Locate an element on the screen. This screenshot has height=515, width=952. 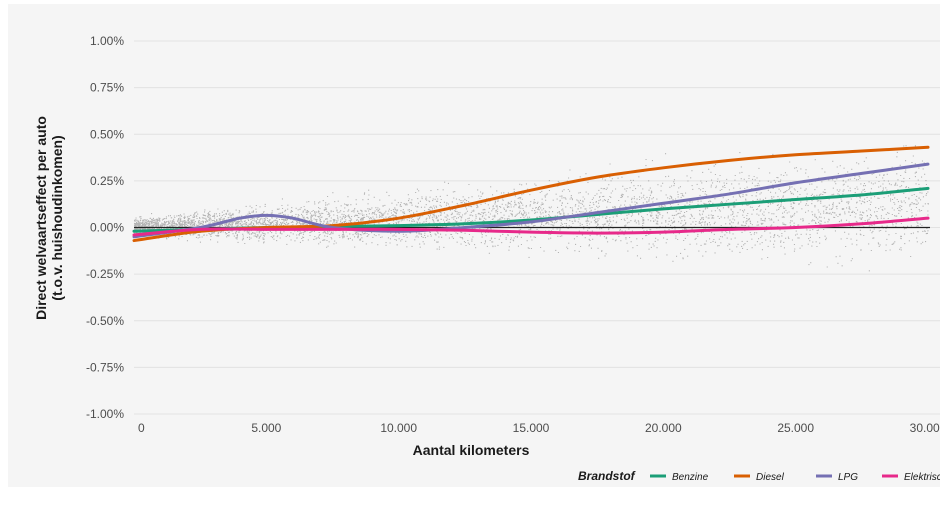
legend-label-elektrisch: Elektrisch is located at coordinates (922, 477).